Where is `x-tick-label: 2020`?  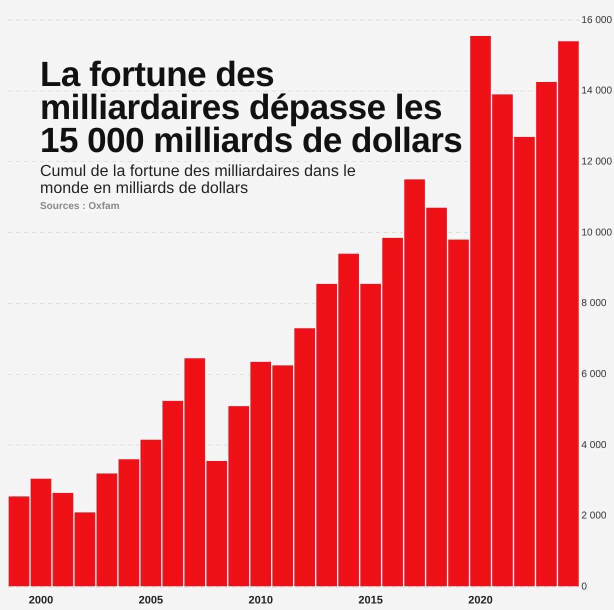 x-tick-label: 2020 is located at coordinates (480, 600).